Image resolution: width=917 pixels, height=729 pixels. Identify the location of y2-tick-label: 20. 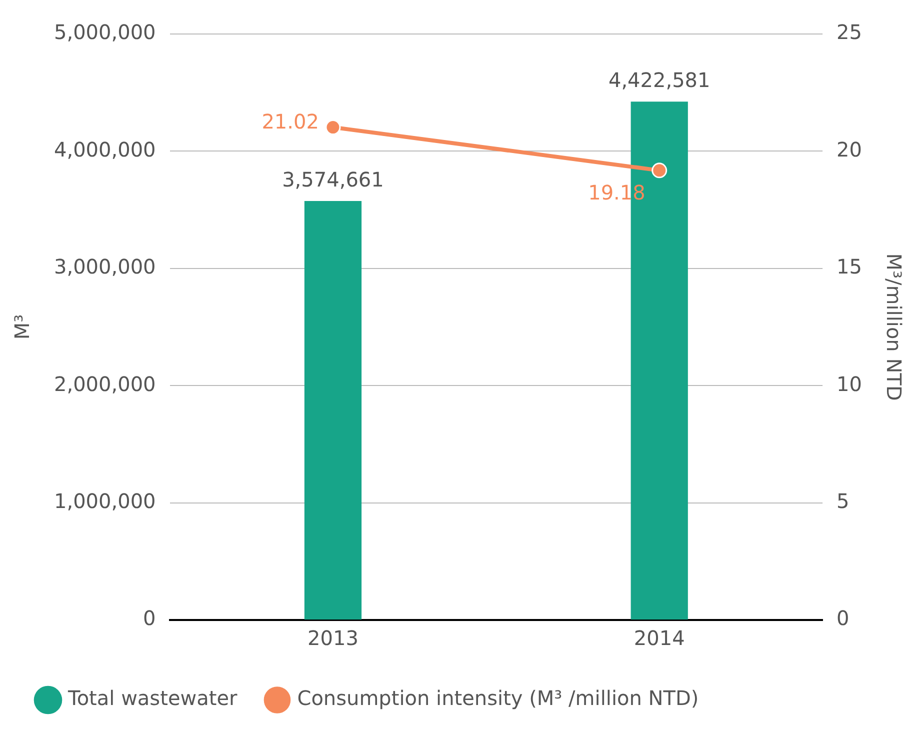
(849, 149).